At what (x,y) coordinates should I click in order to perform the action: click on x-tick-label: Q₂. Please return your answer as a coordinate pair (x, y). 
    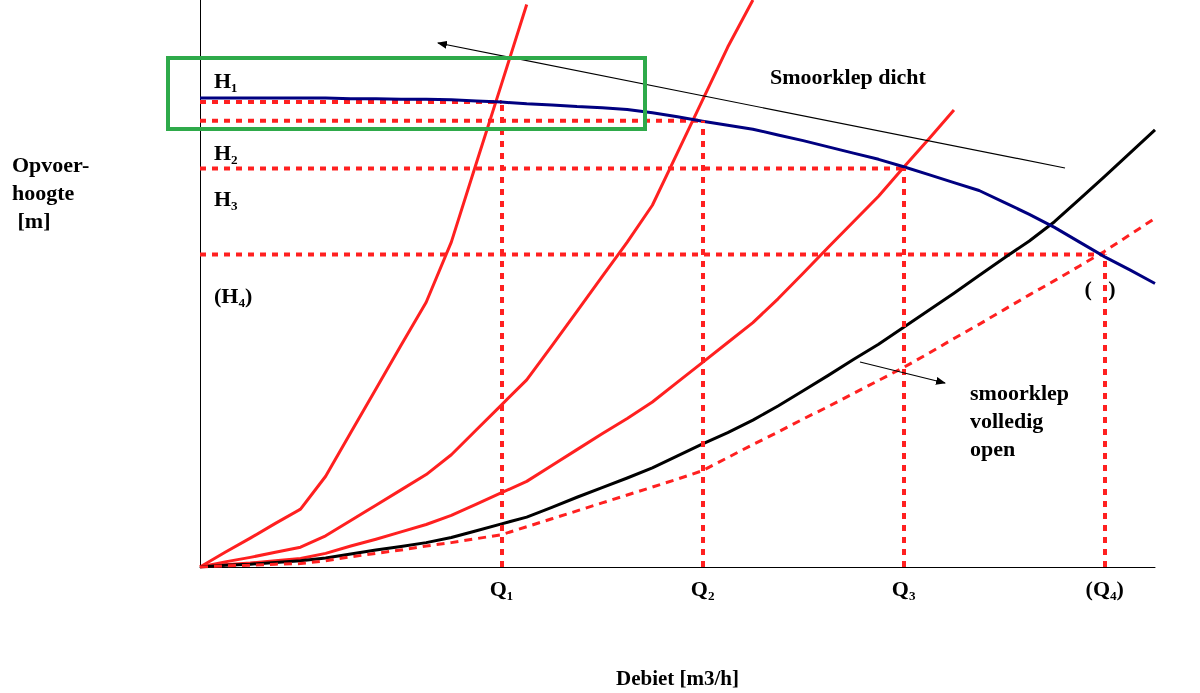
    Looking at the image, I should click on (702, 588).